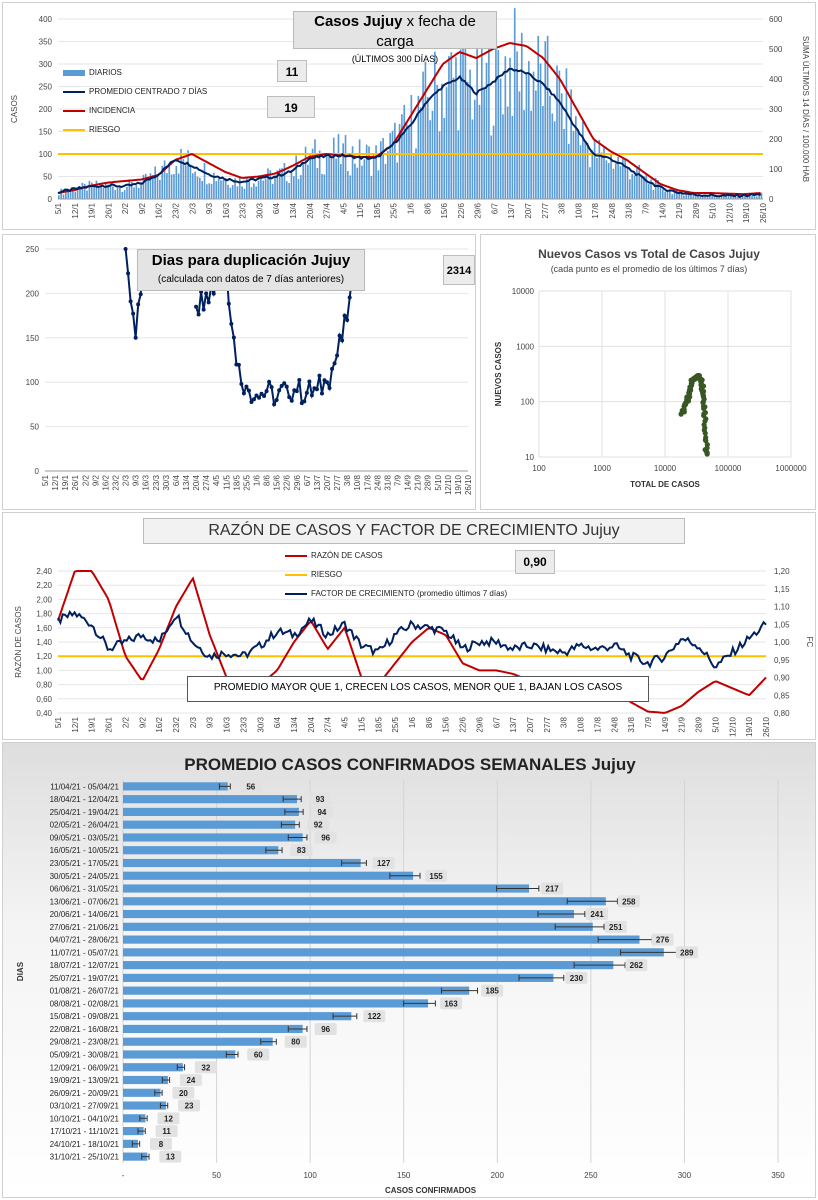 This screenshot has height=1200, width=818. What do you see at coordinates (458, 484) in the screenshot?
I see `x-tick-label: 19/10` at bounding box center [458, 484].